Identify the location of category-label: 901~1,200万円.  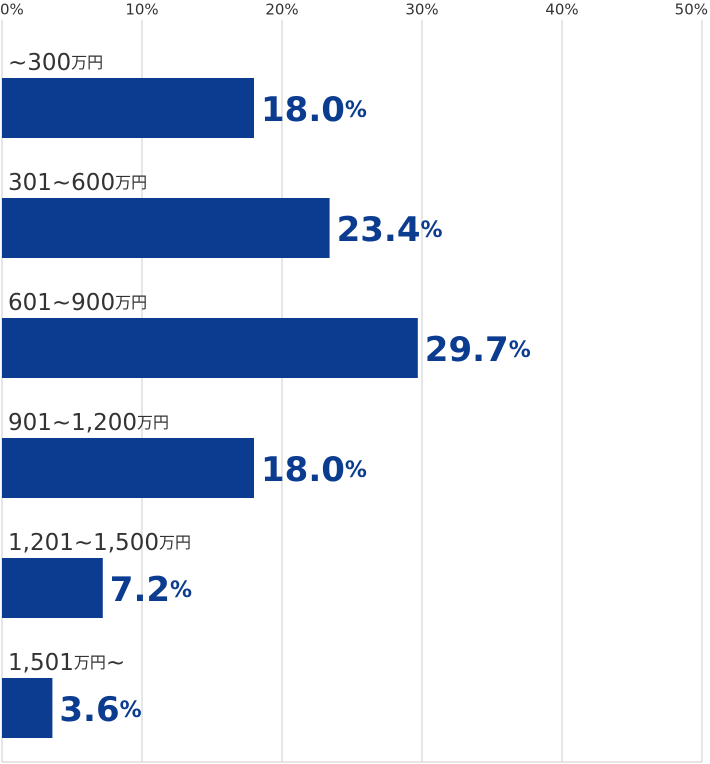
(88, 423).